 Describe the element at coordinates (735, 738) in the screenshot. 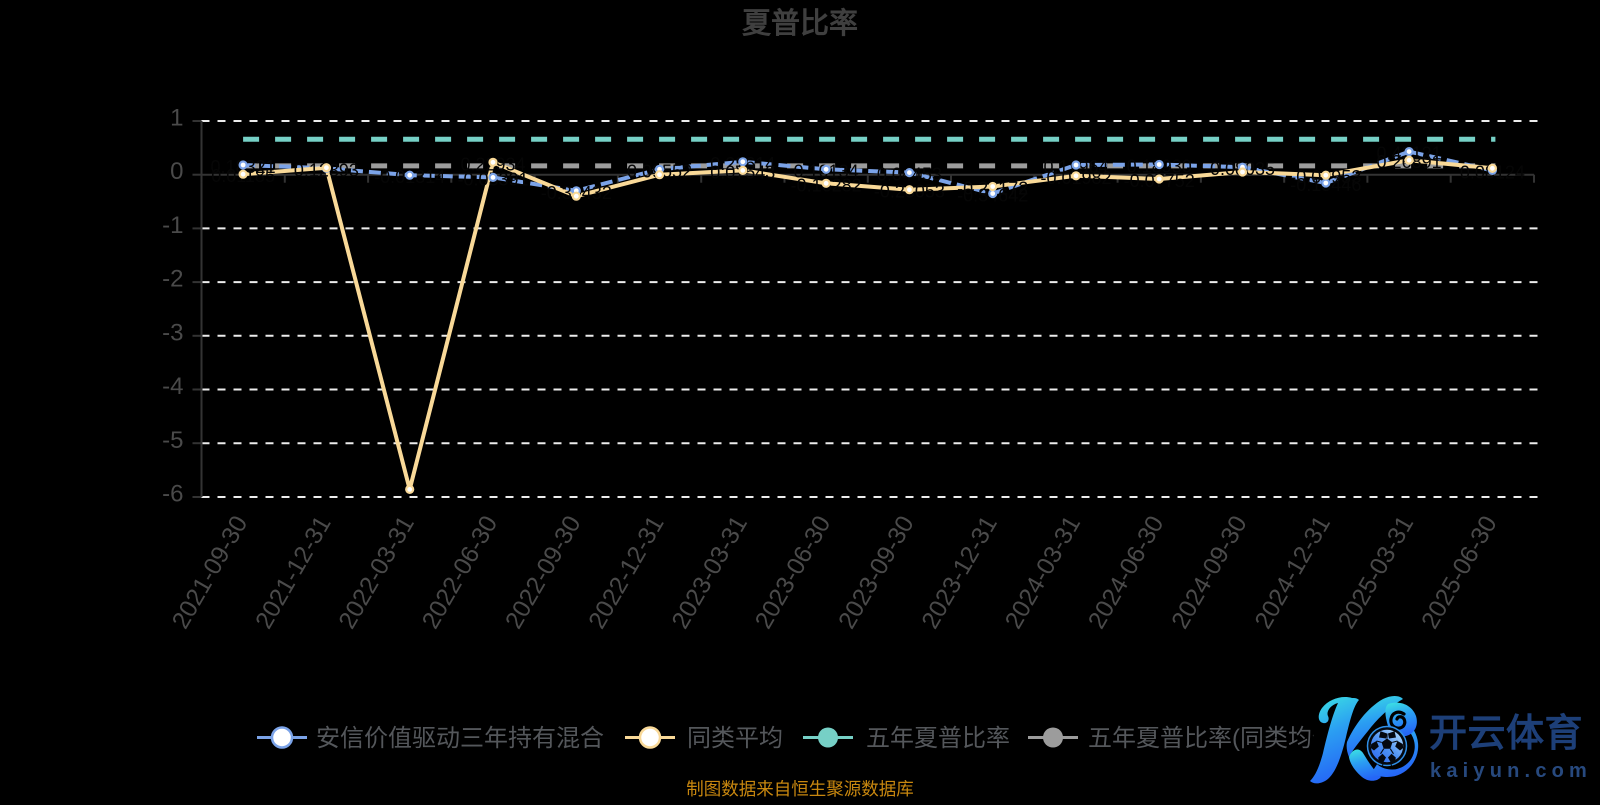

I see `svg-text: 同类平均` at that location.